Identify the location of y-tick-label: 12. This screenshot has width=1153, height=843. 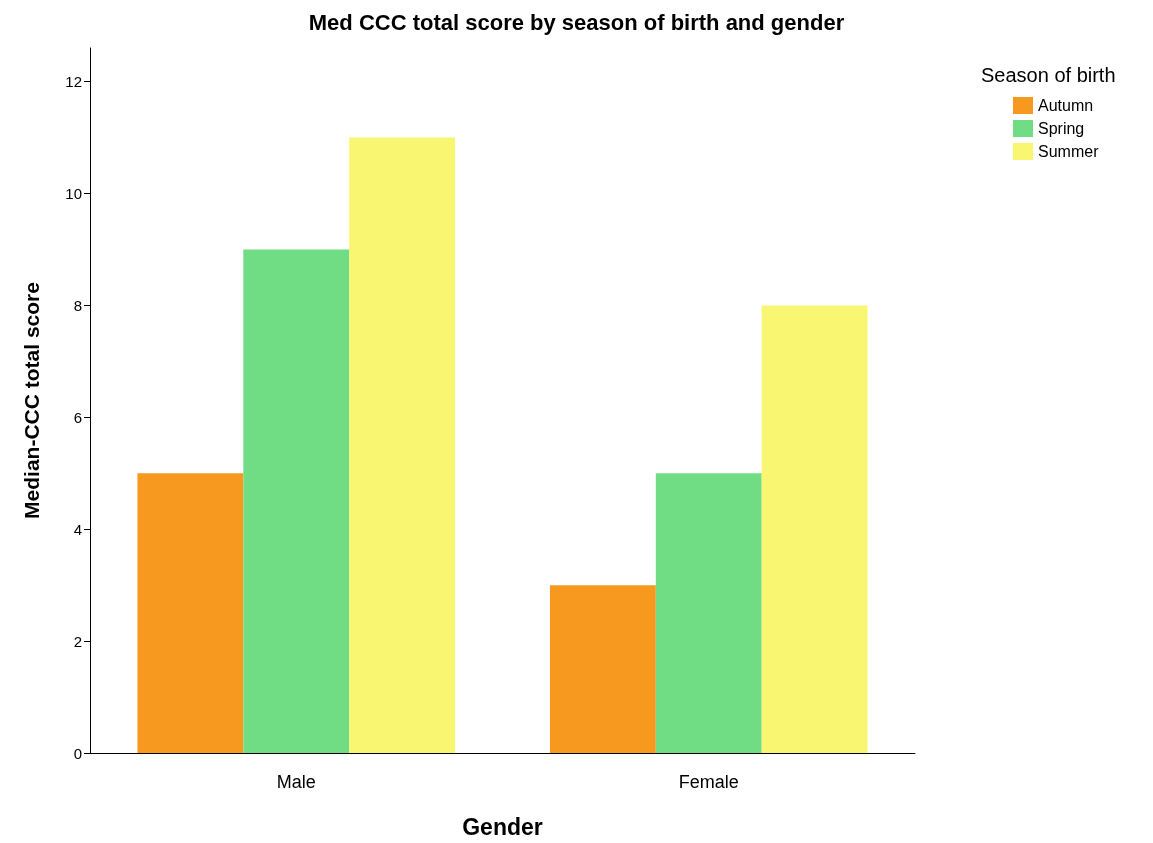
(73, 82).